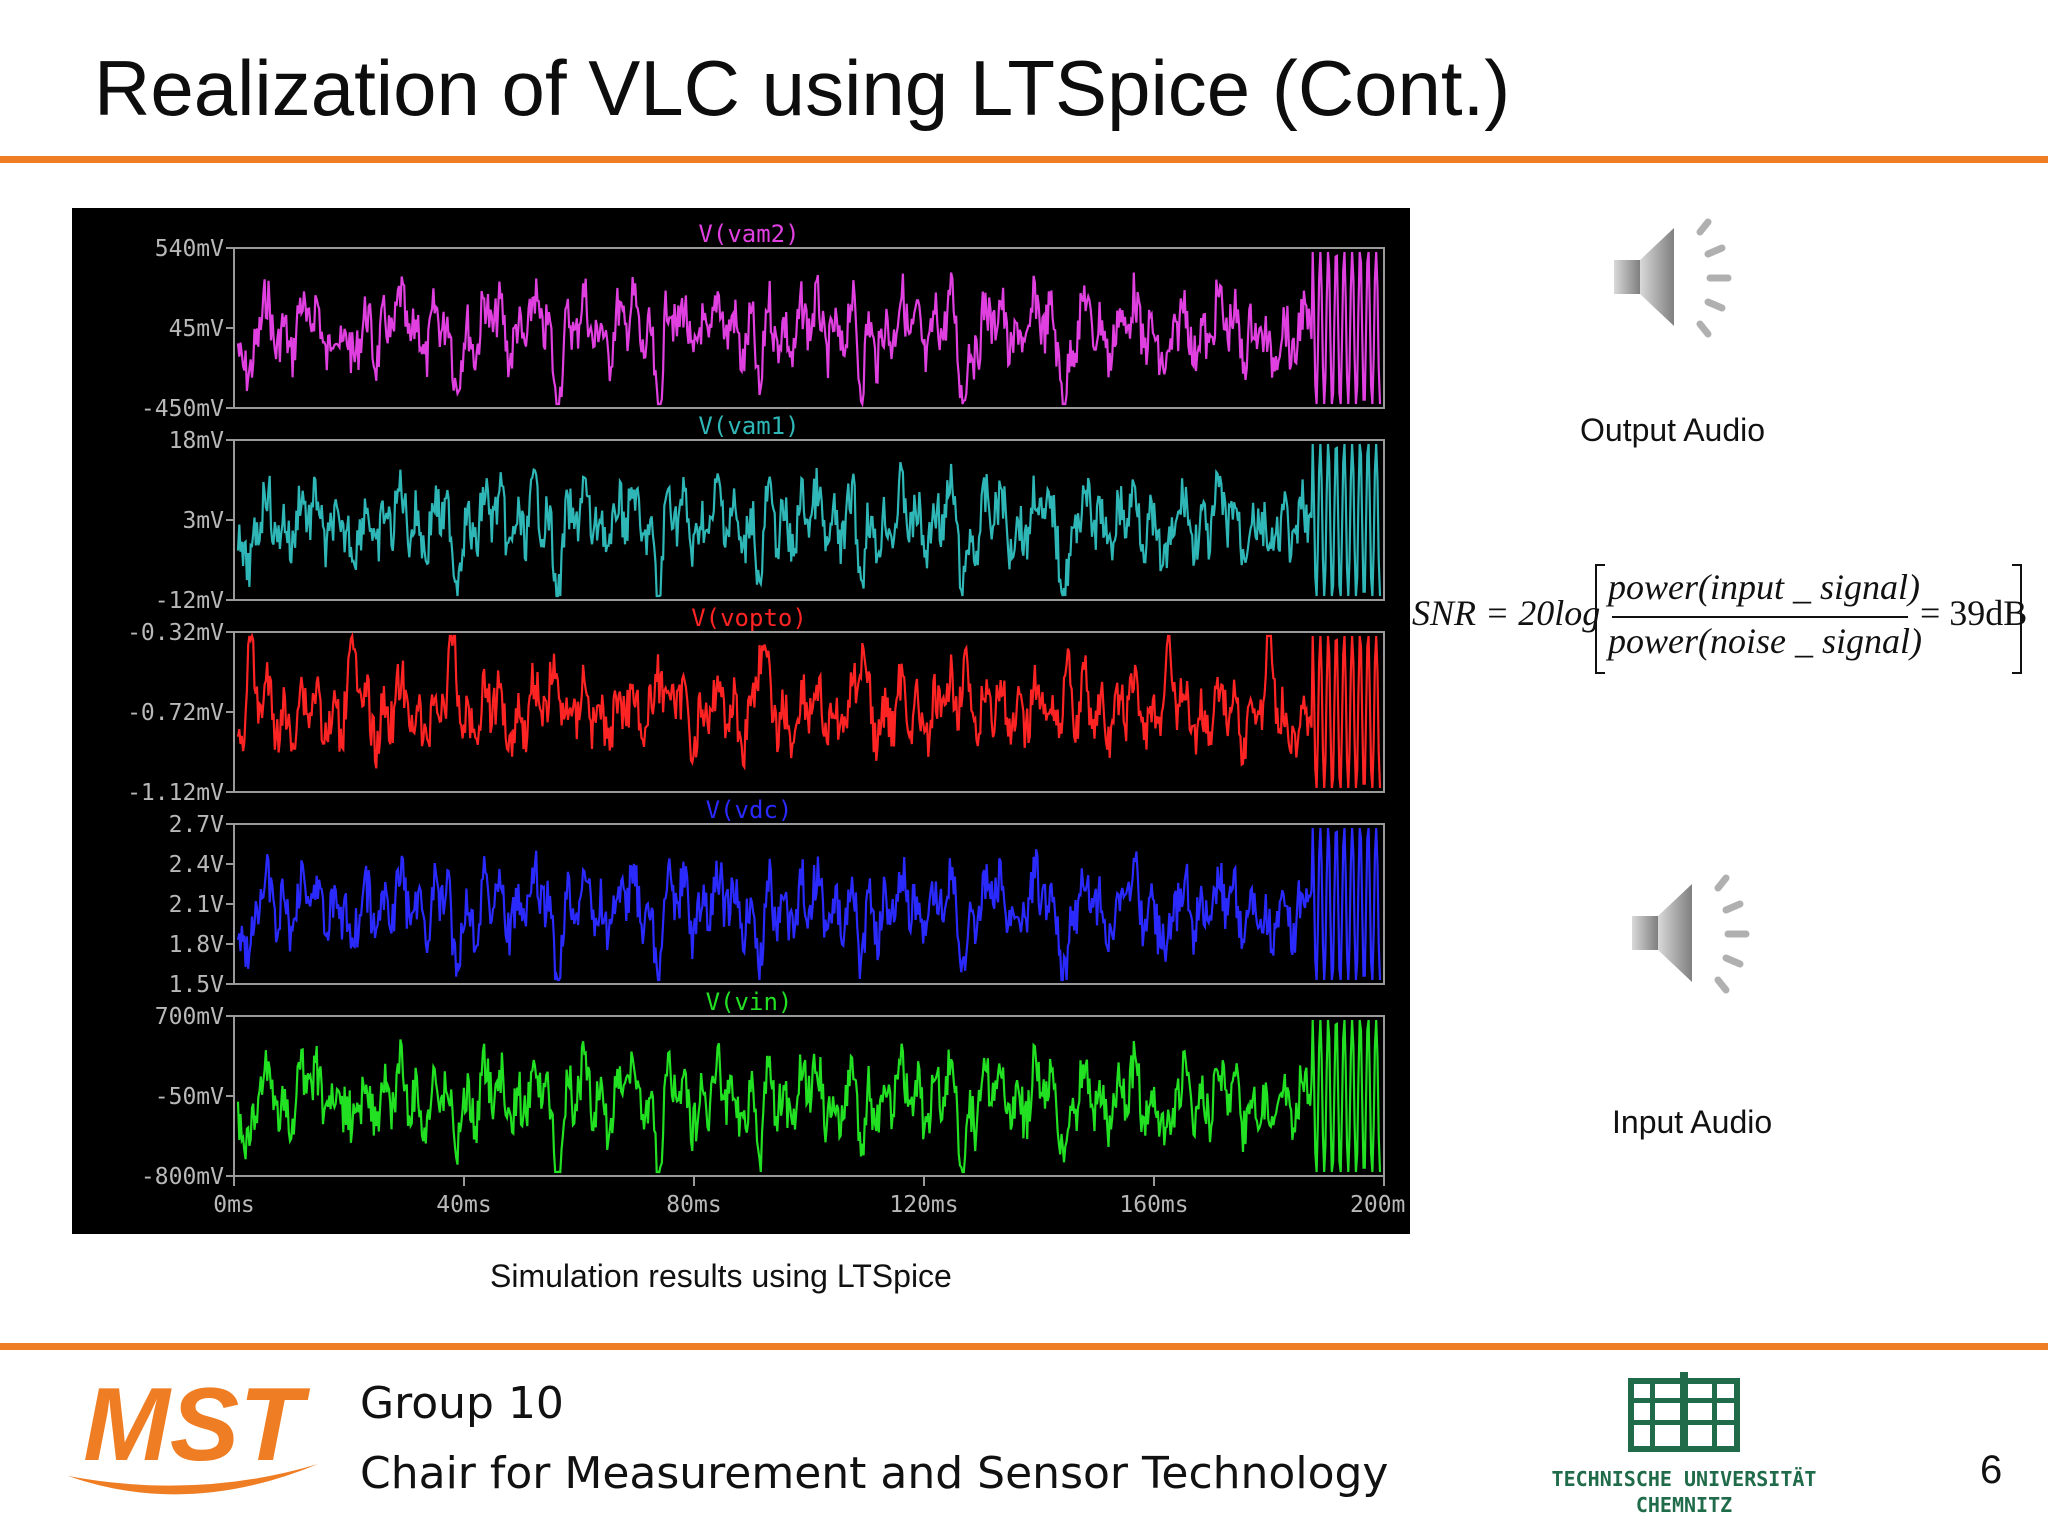  Describe the element at coordinates (721, 1276) in the screenshot. I see `chart-caption: Simulation results using LTSpice` at that location.